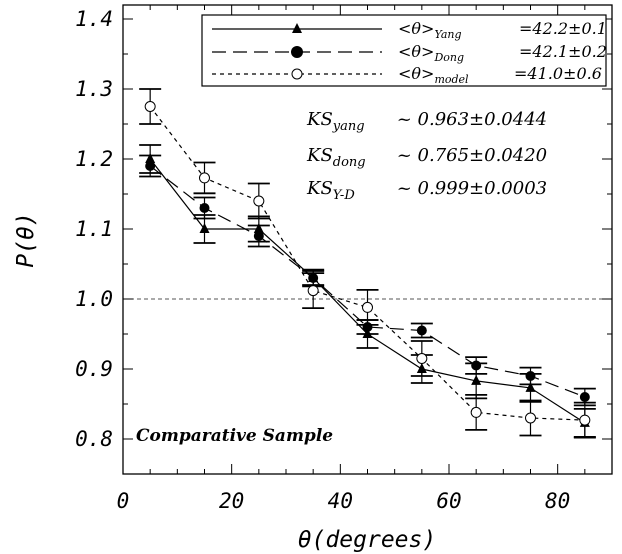 The width and height of the screenshot is (622, 554). I want to click on ks-stat-Y-D: KSY-D ~ 0.999±0.0003, so click(426, 190).